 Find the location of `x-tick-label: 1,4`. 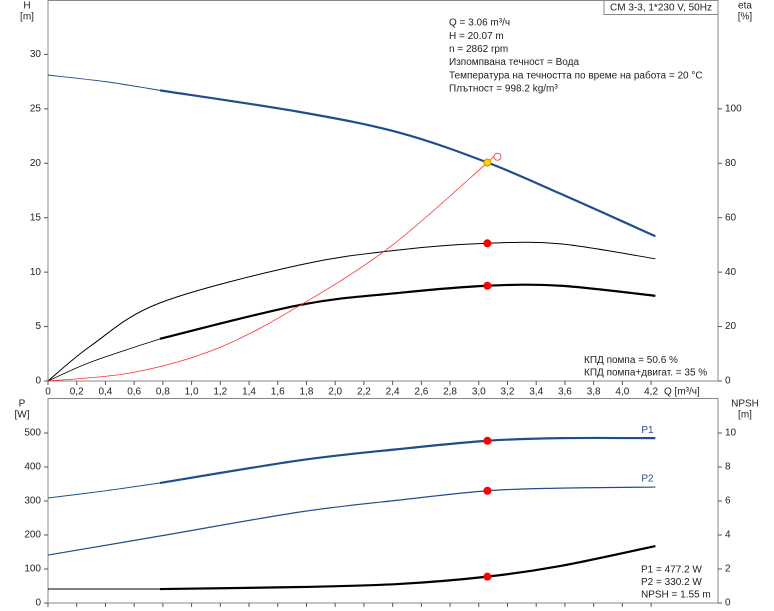

x-tick-label: 1,4 is located at coordinates (249, 392).